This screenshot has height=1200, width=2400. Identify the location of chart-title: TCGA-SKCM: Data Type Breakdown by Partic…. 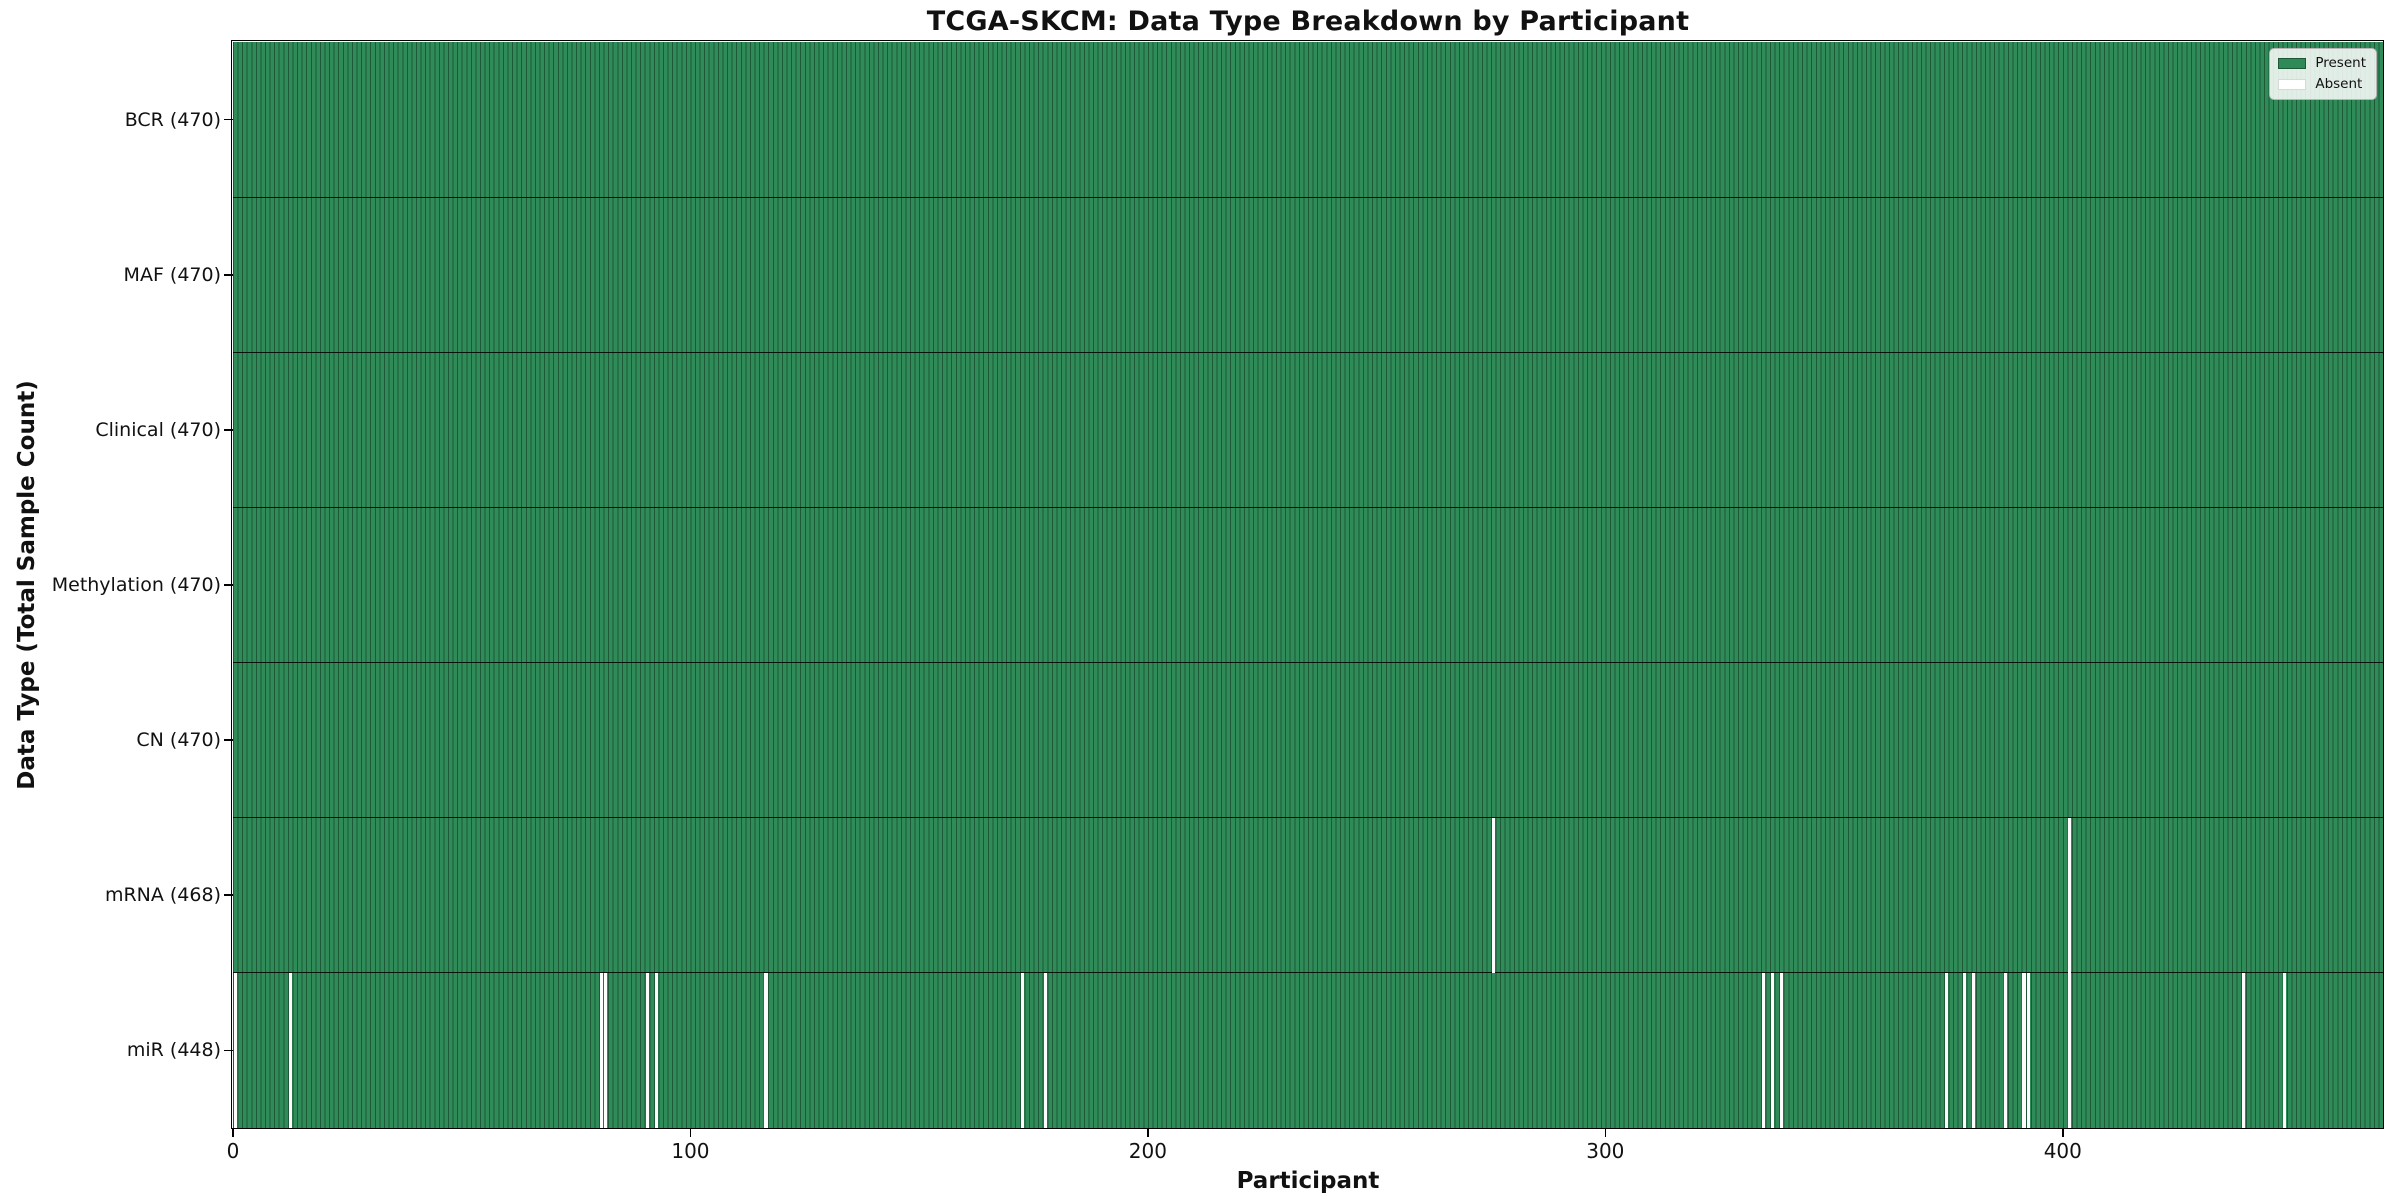
(1308, 21).